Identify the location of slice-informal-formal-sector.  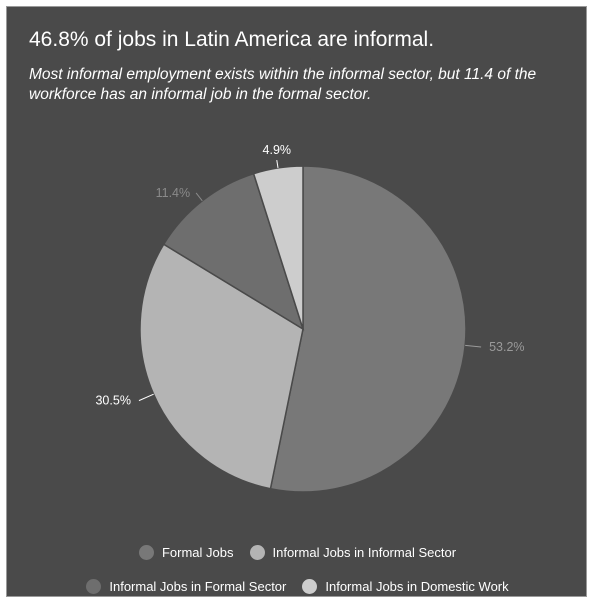
(233, 251).